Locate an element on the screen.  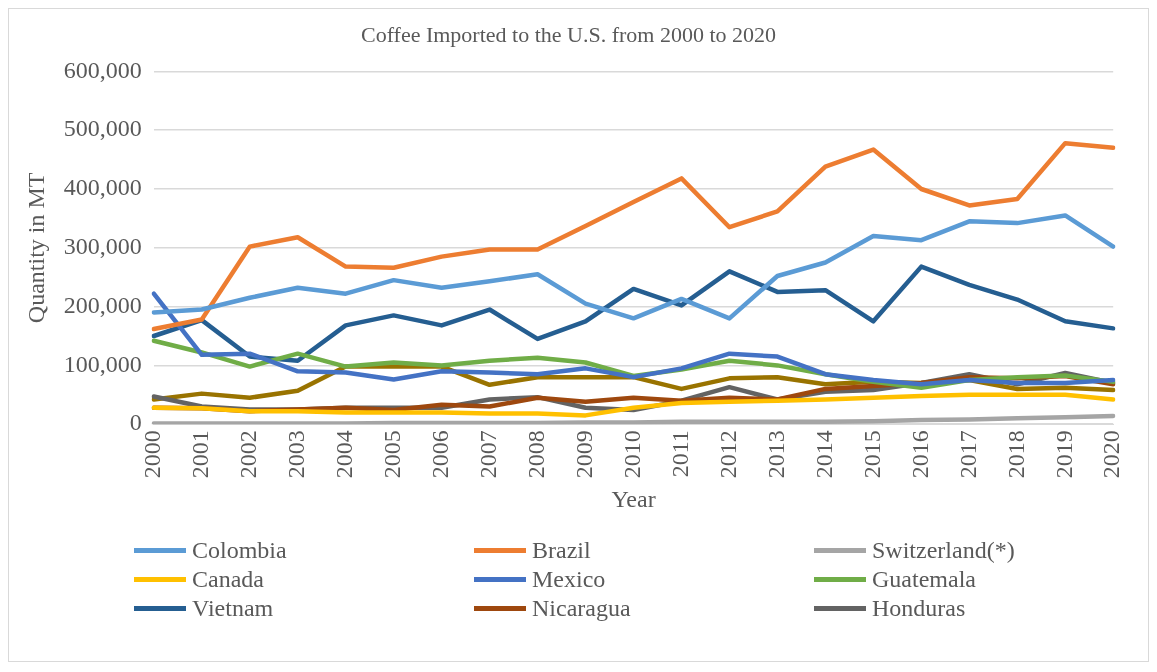
legend-label: Vietnam is located at coordinates (233, 608).